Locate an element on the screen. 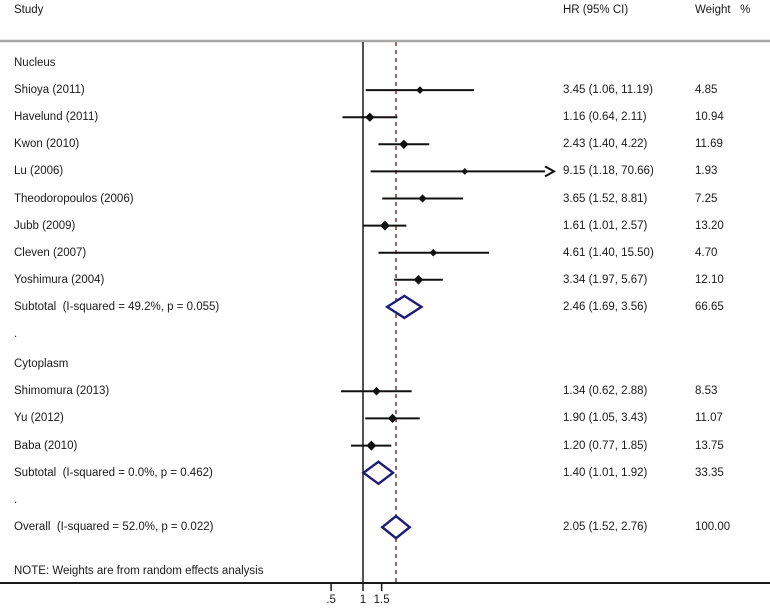 This screenshot has height=613, width=770. hr-ci-value: 2.05 (1.52, 2.76) is located at coordinates (605, 527).